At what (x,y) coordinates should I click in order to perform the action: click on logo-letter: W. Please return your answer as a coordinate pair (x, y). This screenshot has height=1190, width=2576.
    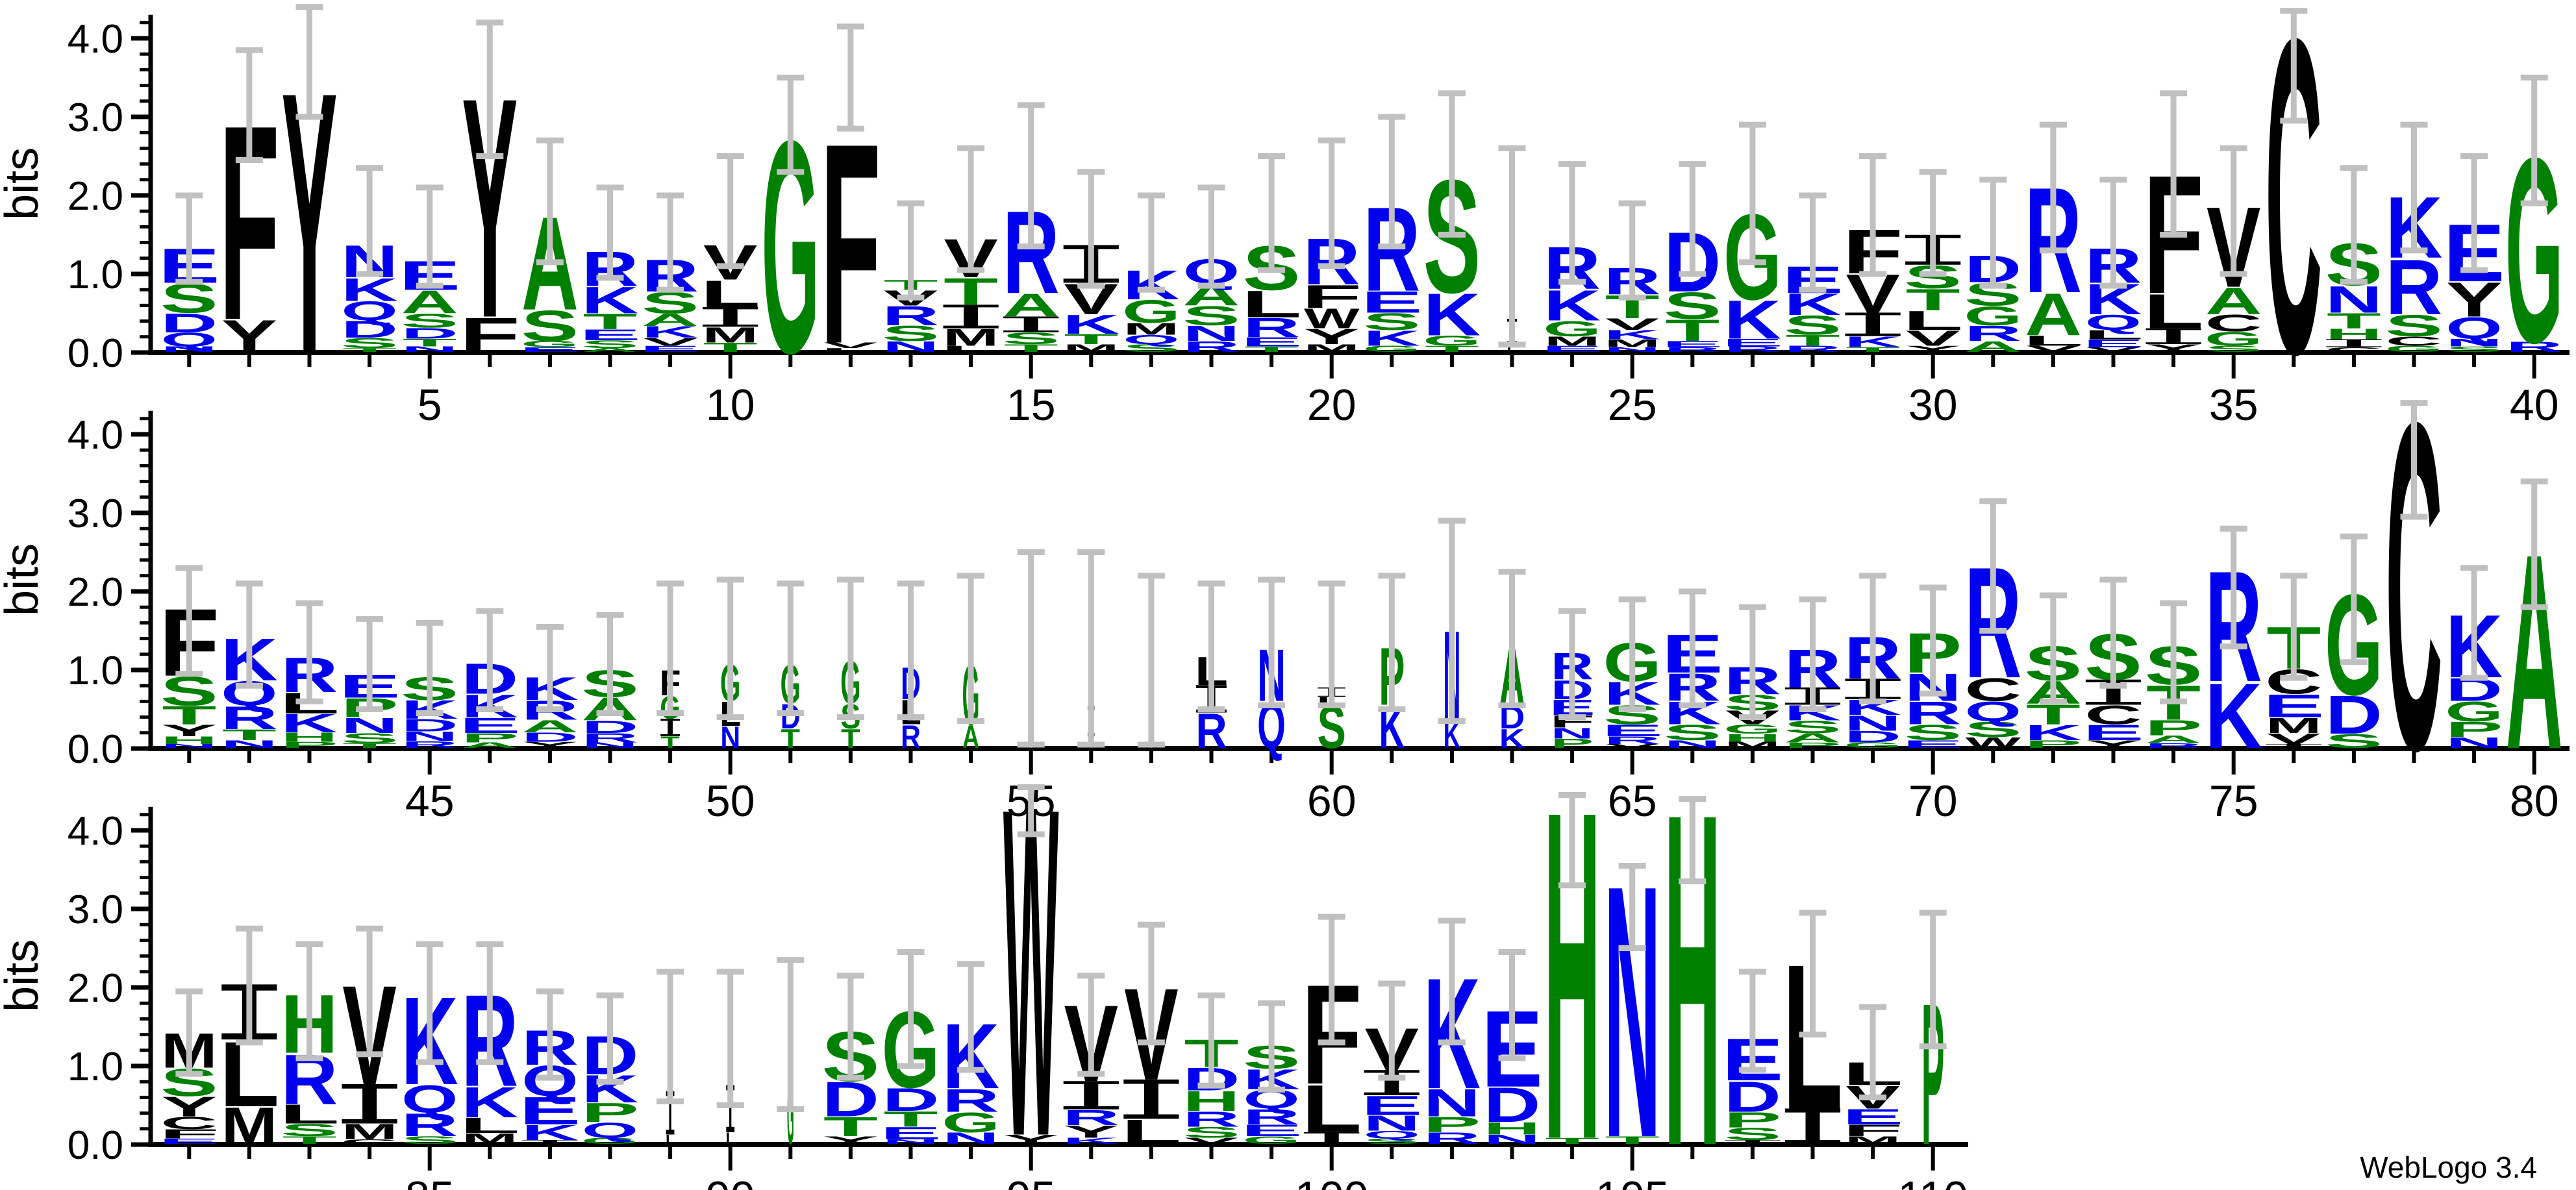
    Looking at the image, I should click on (1031, 950).